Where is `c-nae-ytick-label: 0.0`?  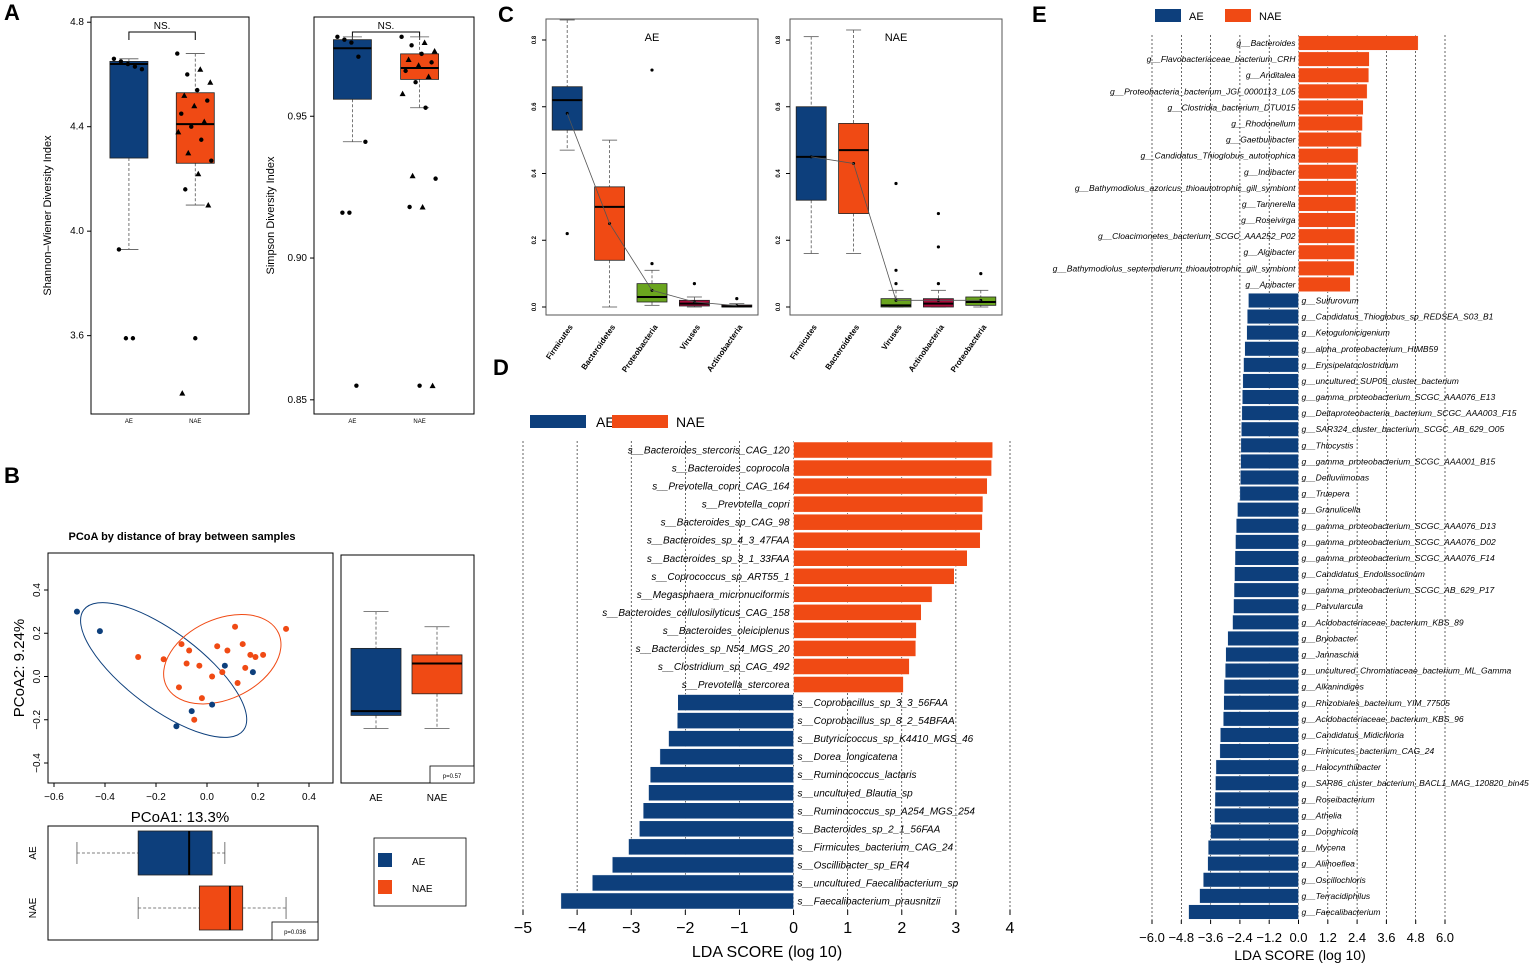
c-nae-ytick-label: 0.0 is located at coordinates (779, 306).